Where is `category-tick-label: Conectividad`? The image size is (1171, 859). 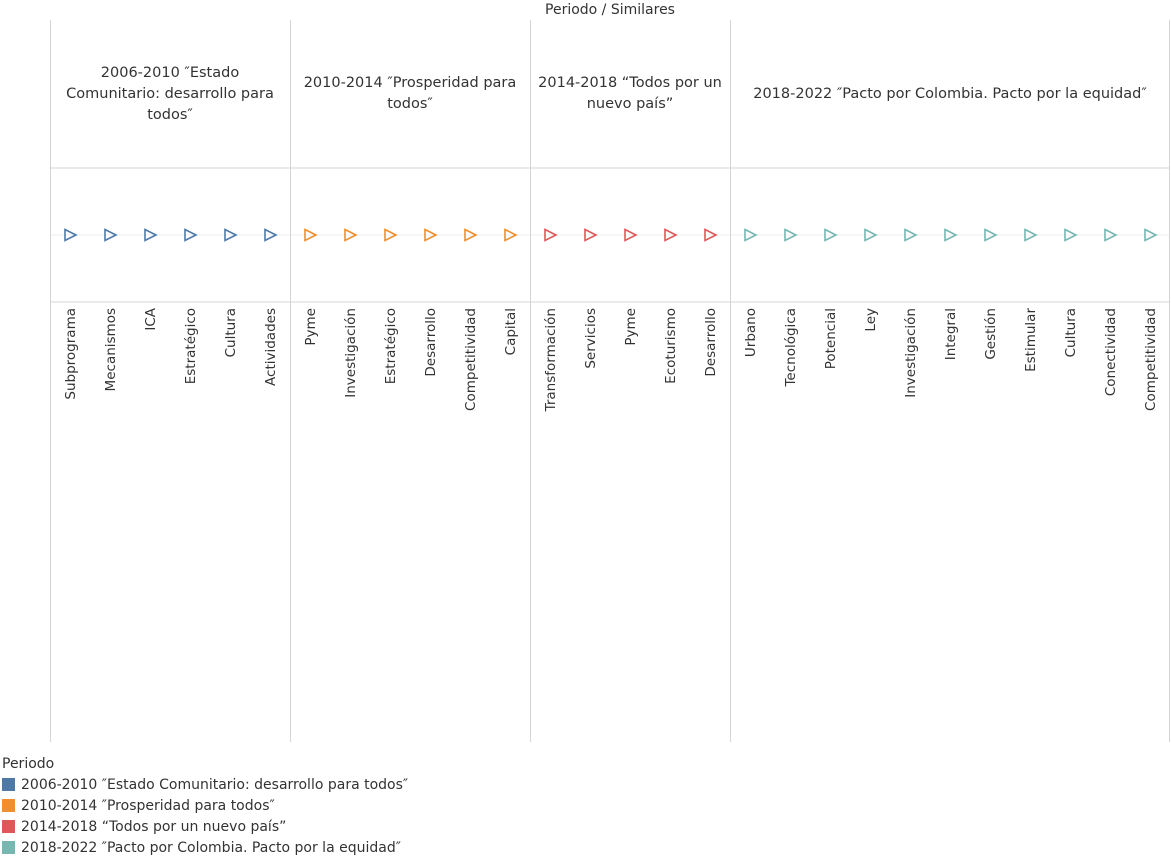
category-tick-label: Conectividad is located at coordinates (1111, 352).